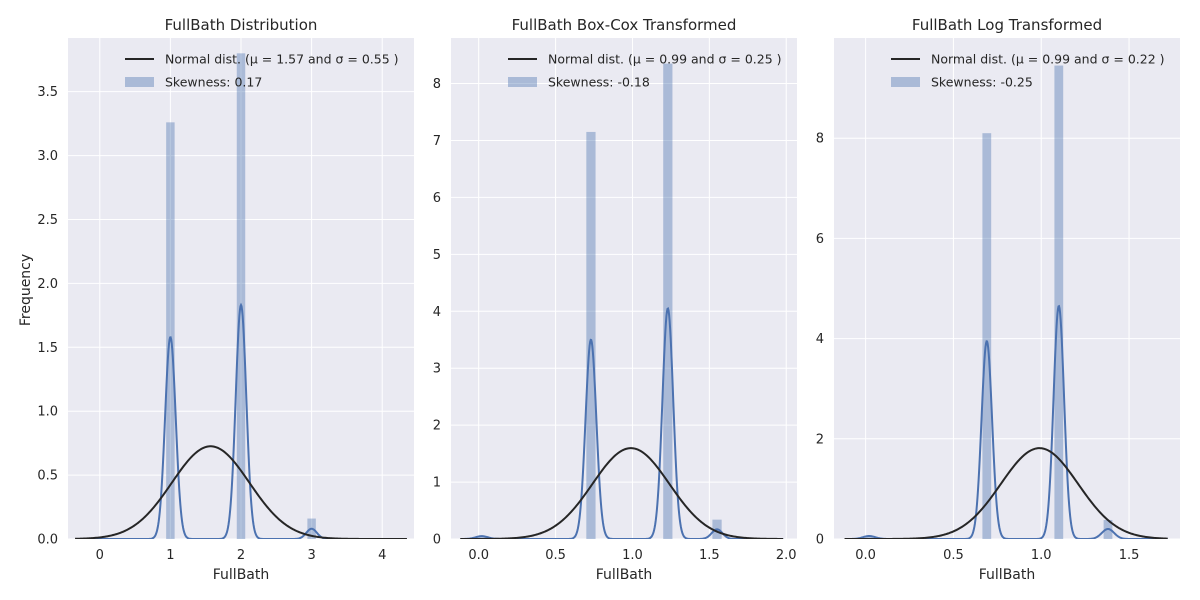 This screenshot has width=1200, height=600. What do you see at coordinates (47, 476) in the screenshot?
I see `y-tick-label: 0.5` at bounding box center [47, 476].